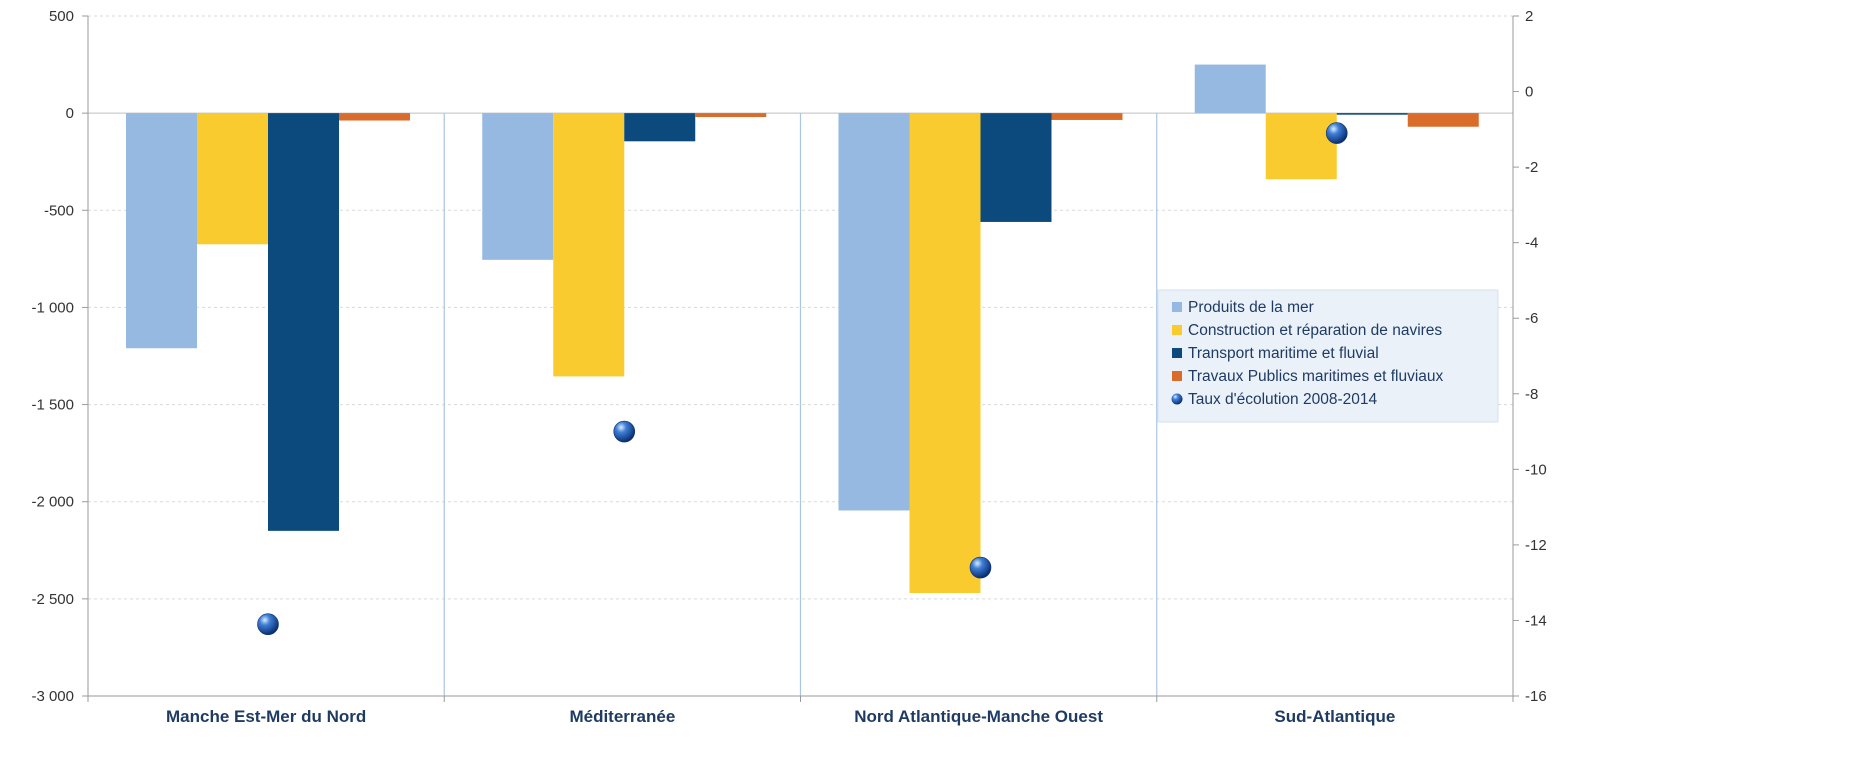 The width and height of the screenshot is (1870, 766). What do you see at coordinates (60, 356) in the screenshot?
I see `y-axis-left: 500 0 -500 -1 000 -1 500 -2 000 -2 500 -3 000` at bounding box center [60, 356].